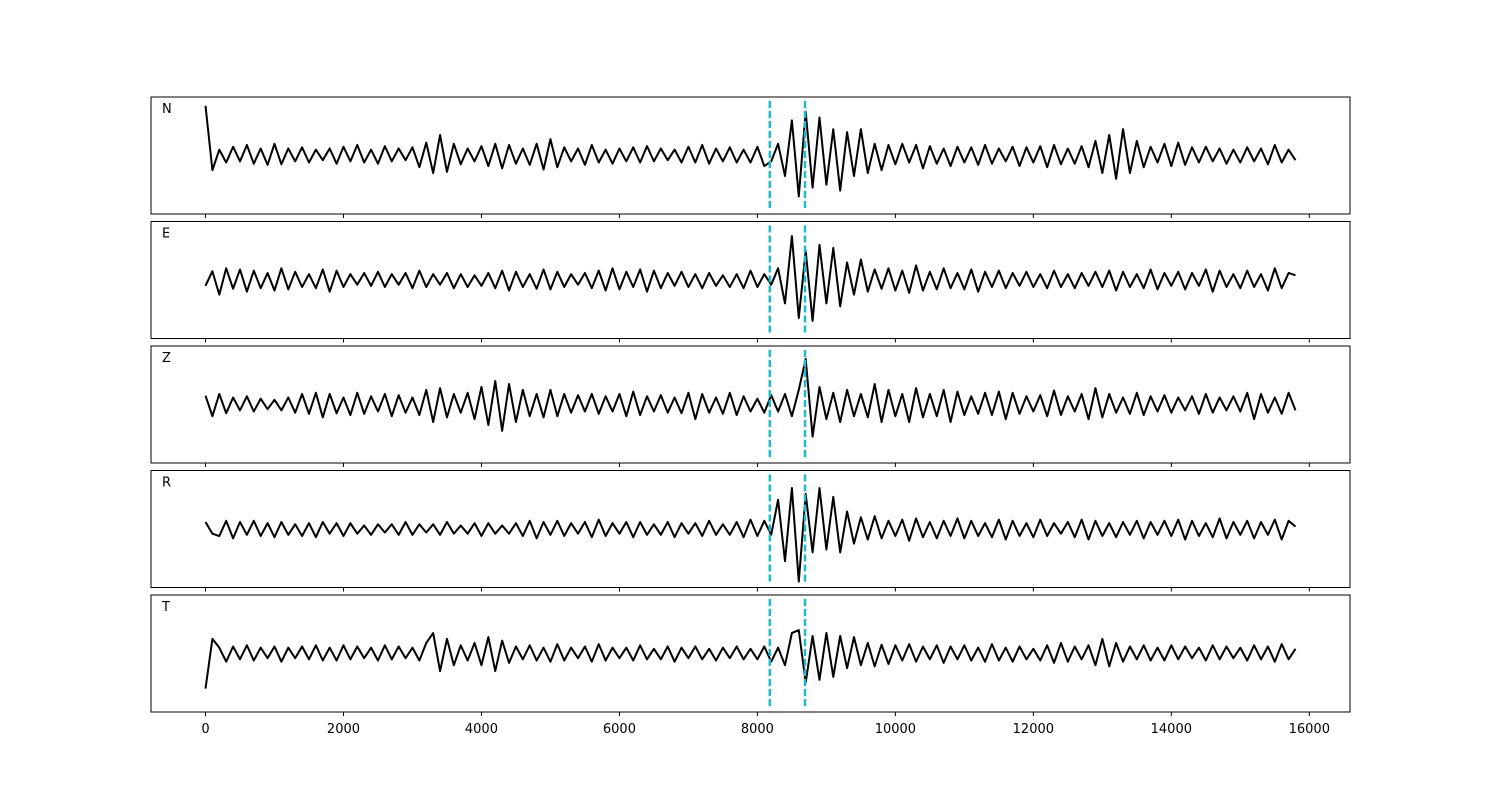  I want to click on x-tick-label: 10000, so click(895, 729).